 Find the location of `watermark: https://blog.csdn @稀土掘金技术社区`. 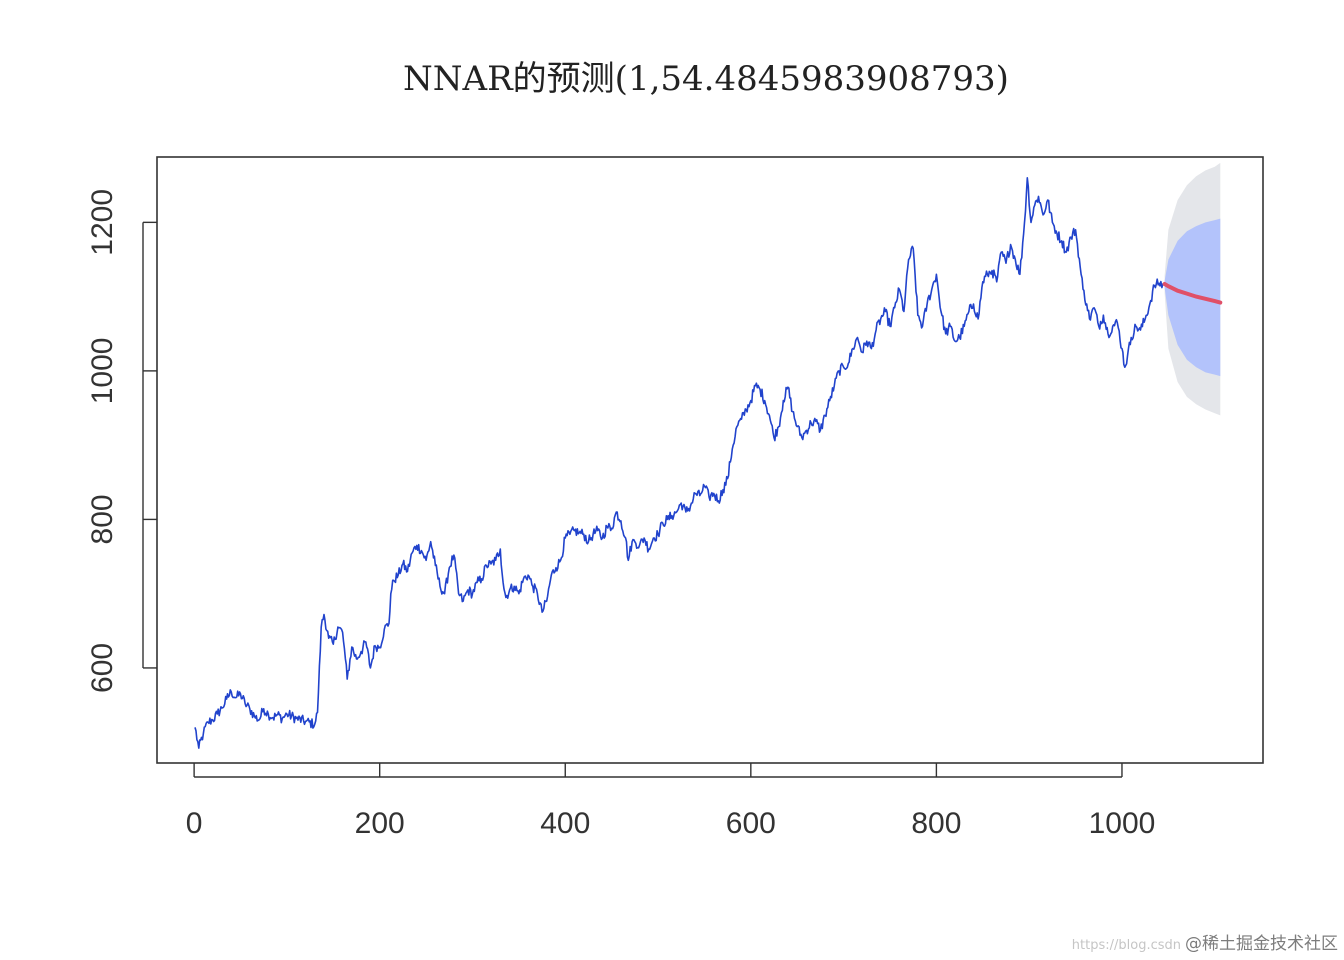

watermark: https://blog.csdn @稀土掘金技术社区 is located at coordinates (1205, 941).